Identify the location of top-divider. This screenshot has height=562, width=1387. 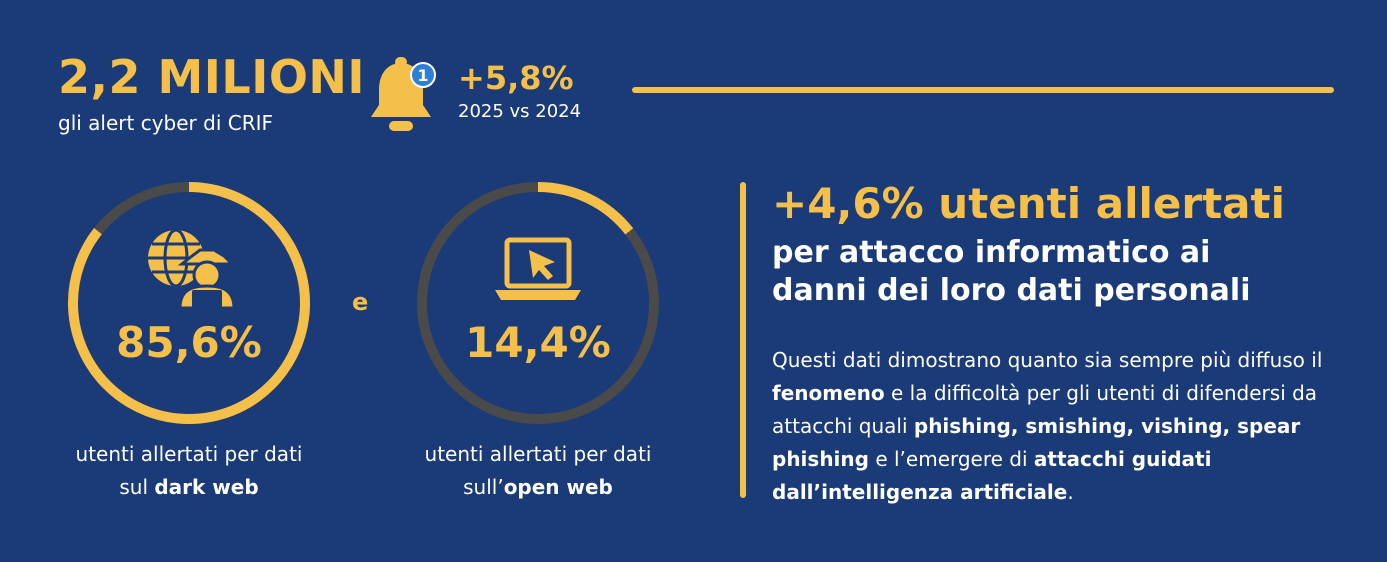
(983, 90).